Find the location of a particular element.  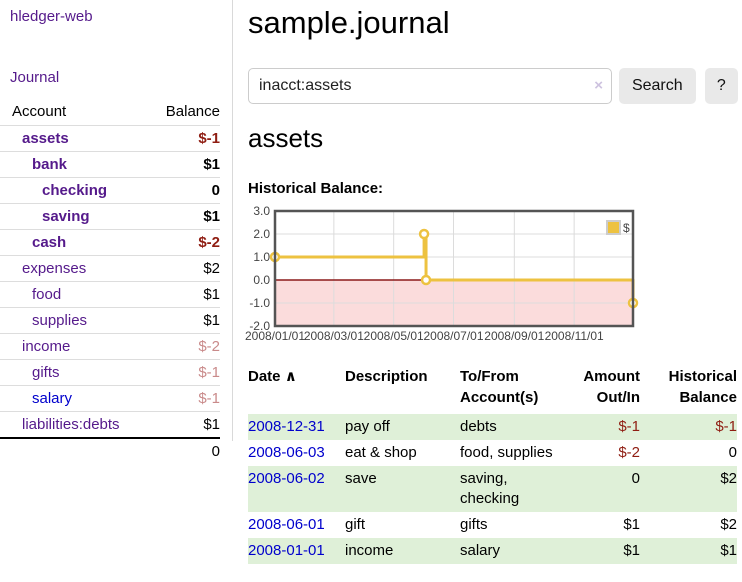

accounts-total-balance: 0 is located at coordinates (215, 451).